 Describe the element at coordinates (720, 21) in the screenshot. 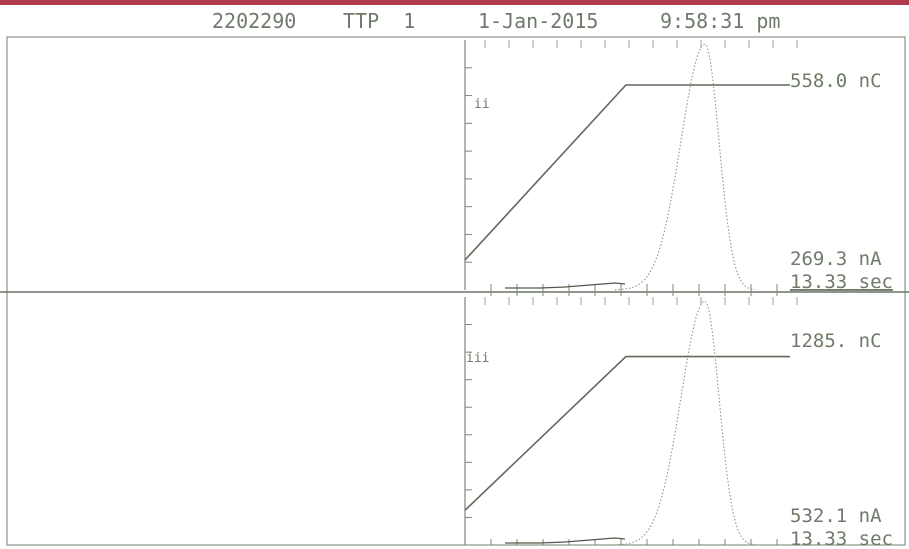

I see `header-time: 9:58:31 pm` at that location.